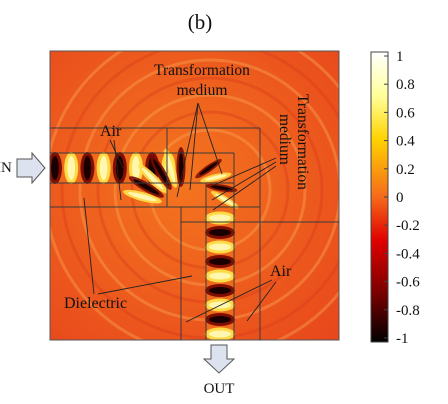  I want to click on vertical-waveguide-field, so click(220, 273).